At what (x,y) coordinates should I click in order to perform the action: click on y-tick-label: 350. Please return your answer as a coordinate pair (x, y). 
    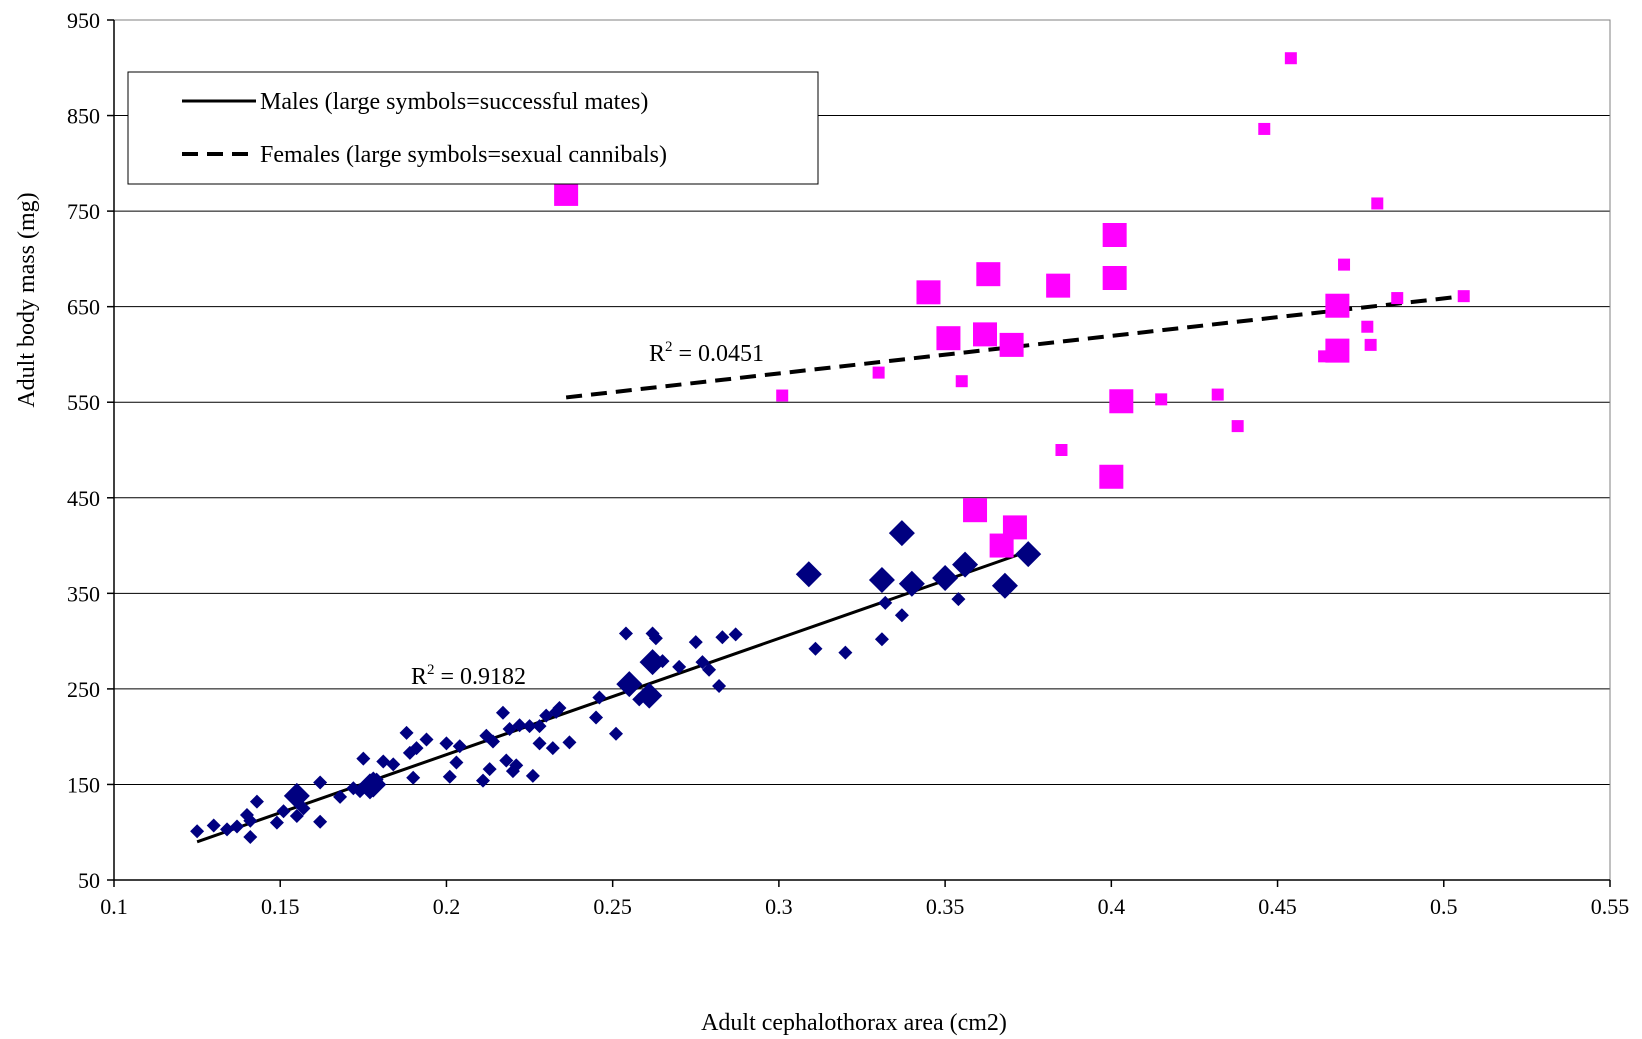
    Looking at the image, I should click on (83, 593).